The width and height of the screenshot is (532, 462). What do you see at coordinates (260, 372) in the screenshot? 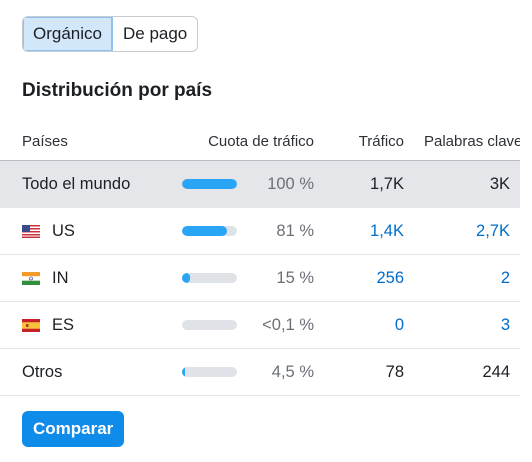
I see `table-row: Otros 4,5 % 78 244` at bounding box center [260, 372].